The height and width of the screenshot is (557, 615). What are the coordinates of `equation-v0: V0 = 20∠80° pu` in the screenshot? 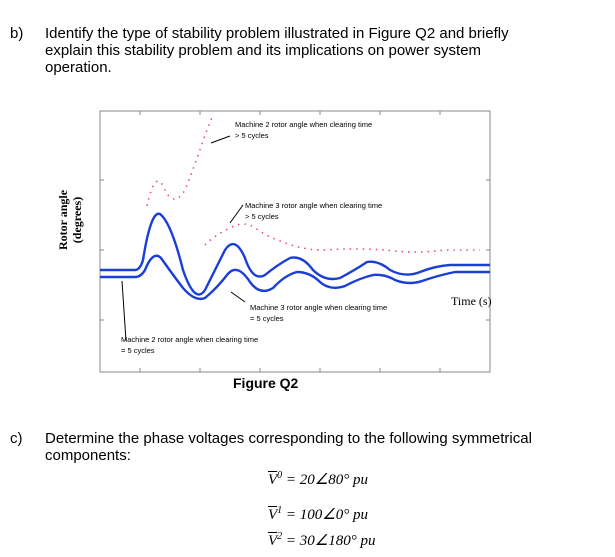 It's located at (318, 479).